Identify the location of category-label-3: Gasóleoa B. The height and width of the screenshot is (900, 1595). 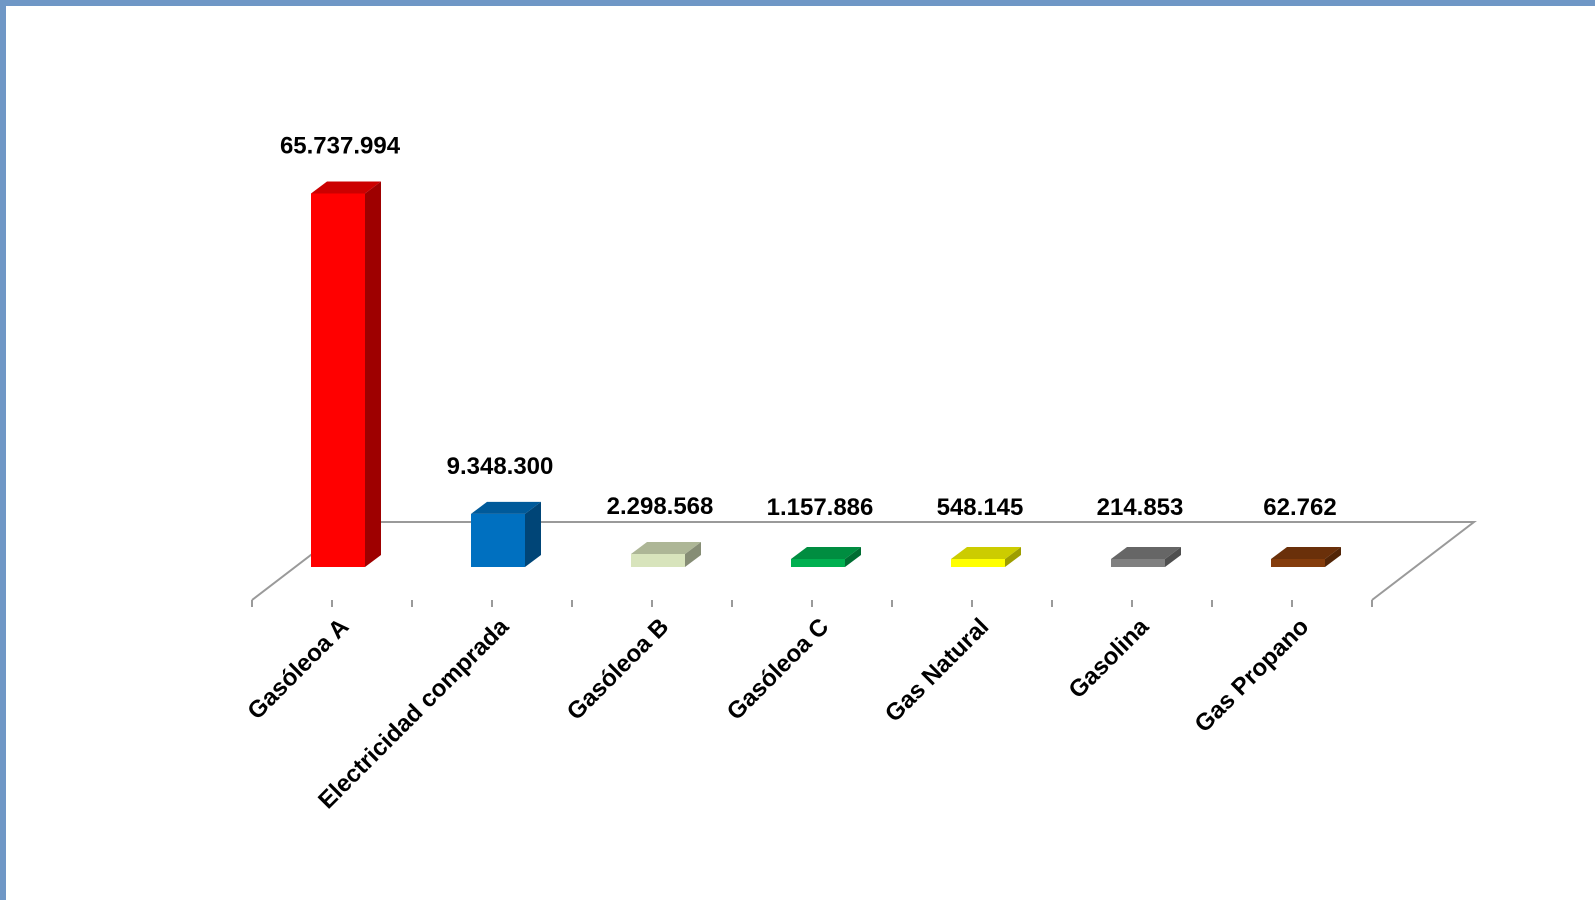
(618, 669).